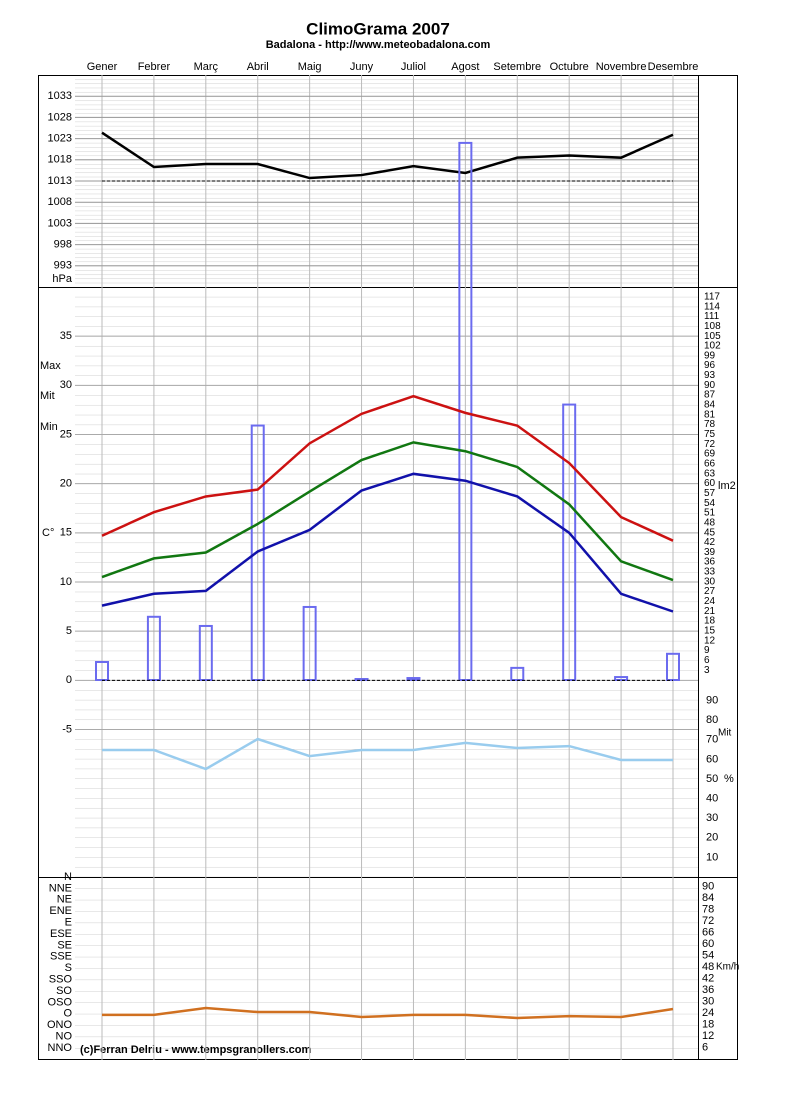 This screenshot has height=1118, width=790. What do you see at coordinates (49, 427) in the screenshot?
I see `legend-label: Min` at bounding box center [49, 427].